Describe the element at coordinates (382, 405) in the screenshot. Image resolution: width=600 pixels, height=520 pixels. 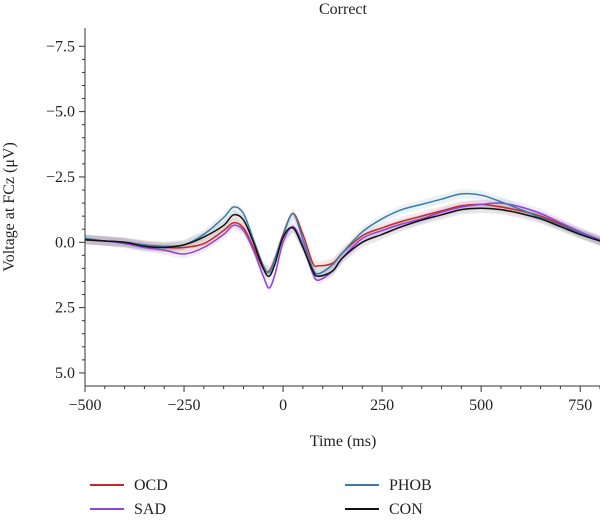
I see `x-tick-label: 250` at that location.